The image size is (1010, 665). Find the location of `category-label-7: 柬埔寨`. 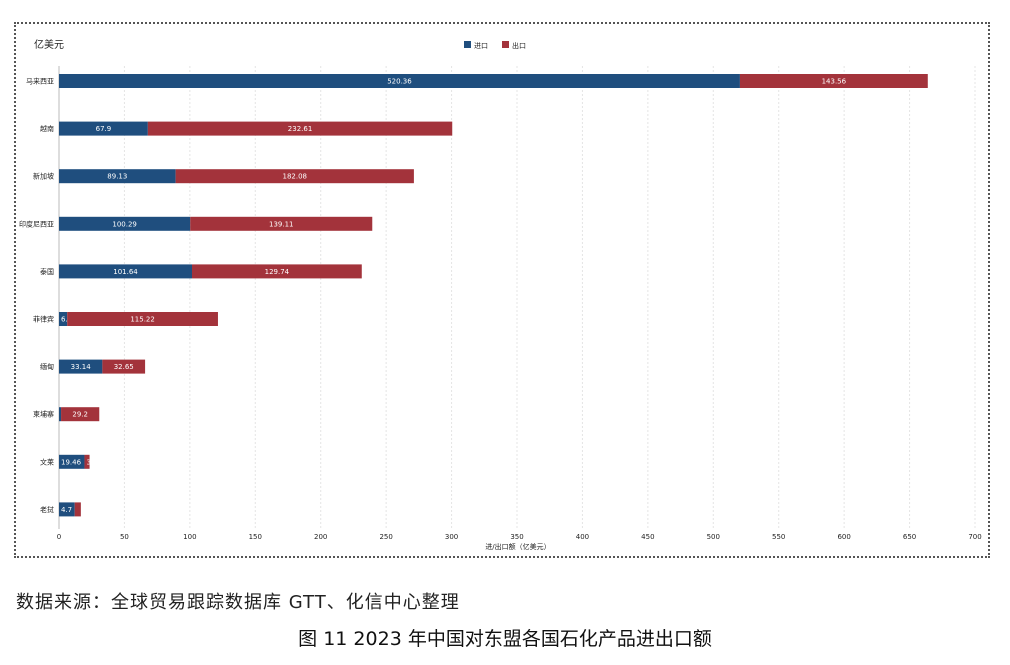

category-label-7: 柬埔寨 is located at coordinates (43, 414).